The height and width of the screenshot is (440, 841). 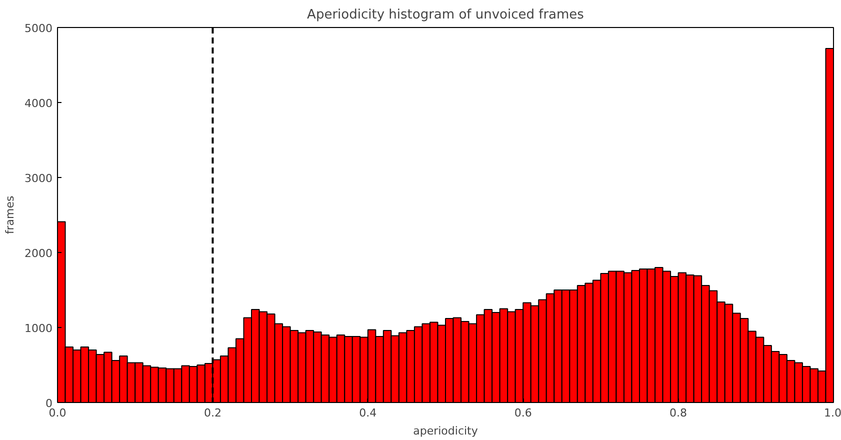 What do you see at coordinates (38, 28) in the screenshot?
I see `y-tick-label: 5000` at bounding box center [38, 28].